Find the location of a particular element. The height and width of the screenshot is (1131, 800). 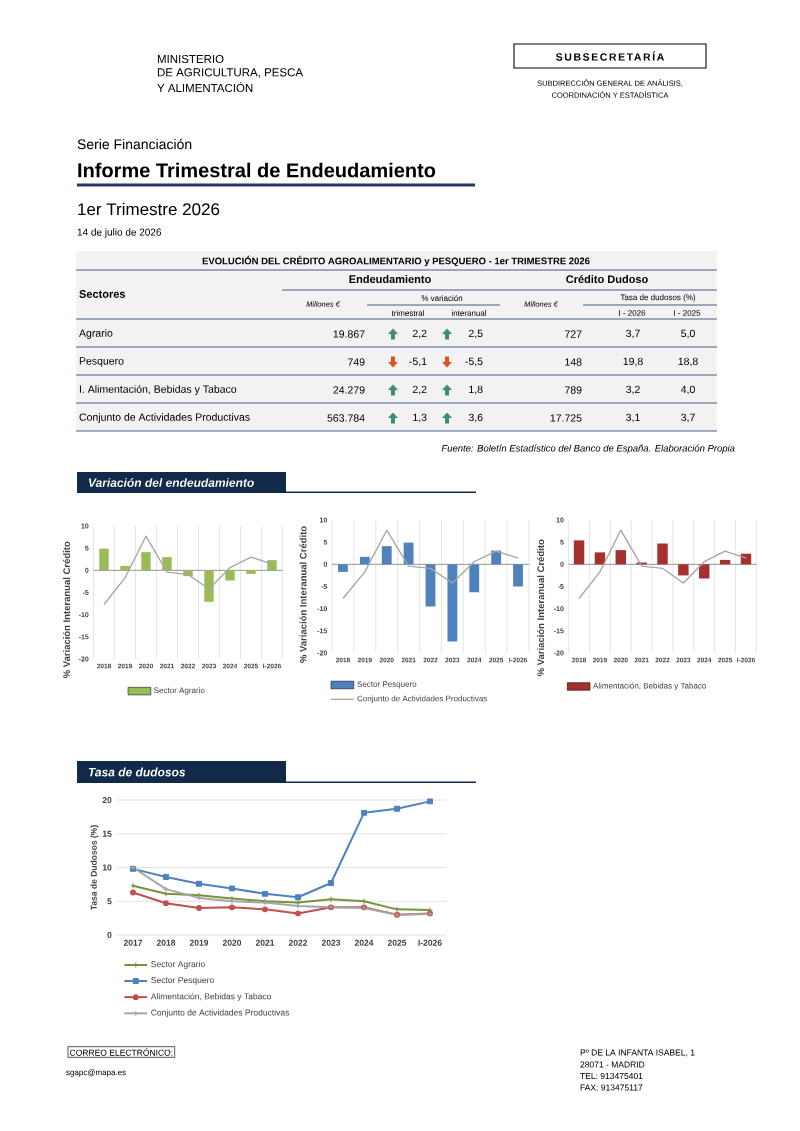

text: I - 2026 is located at coordinates (632, 313).